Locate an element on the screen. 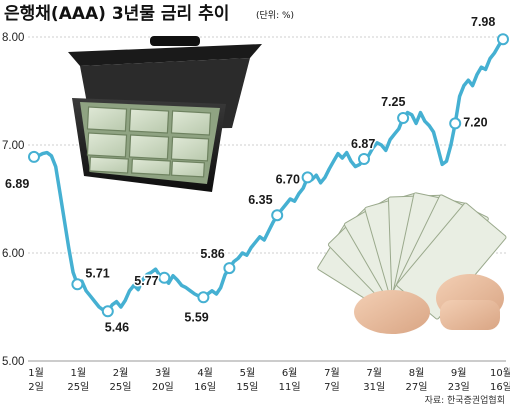 This screenshot has height=408, width=510. x-tick-label: 20일 is located at coordinates (163, 387).